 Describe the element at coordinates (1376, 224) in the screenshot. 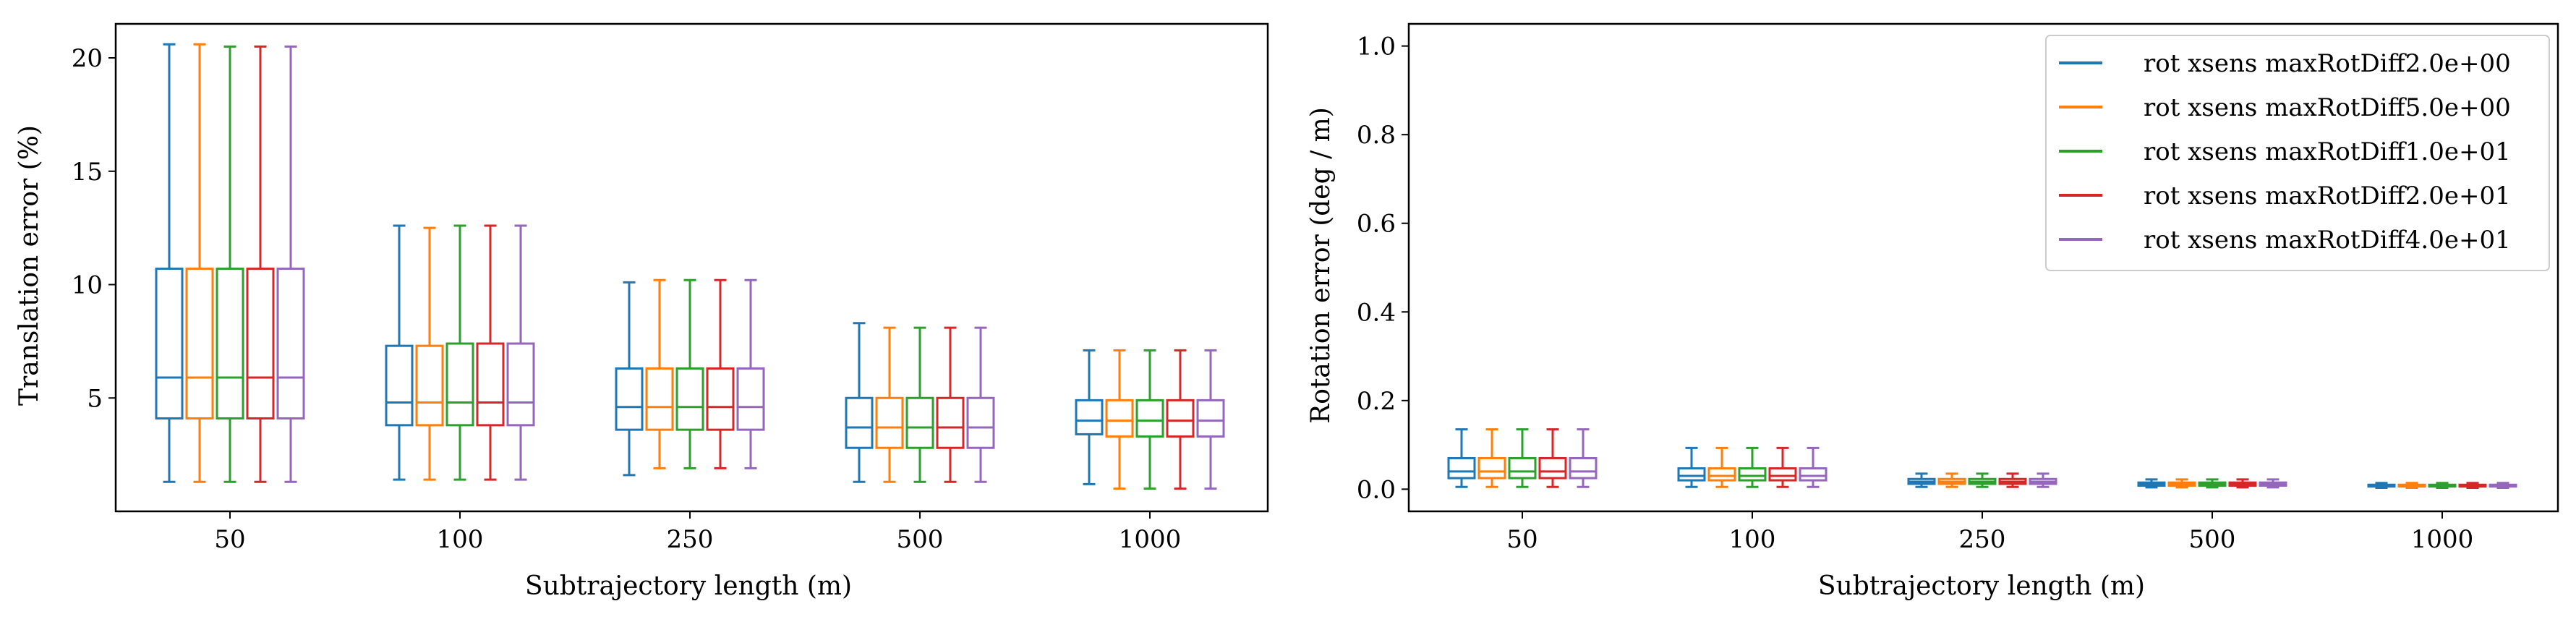

I see `rotation-y-tick-label: 0.6` at that location.